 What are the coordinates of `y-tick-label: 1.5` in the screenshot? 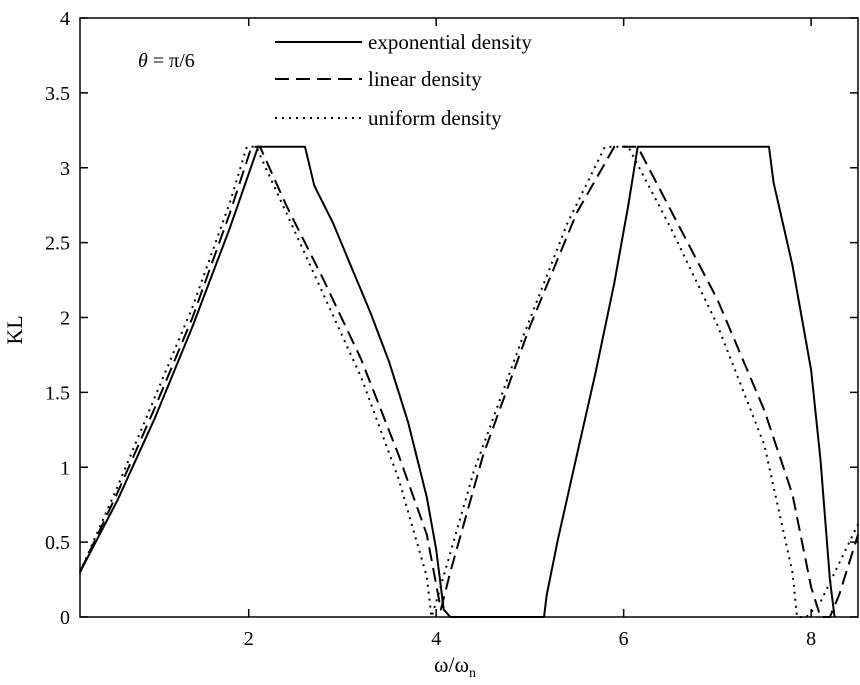 It's located at (57, 393).